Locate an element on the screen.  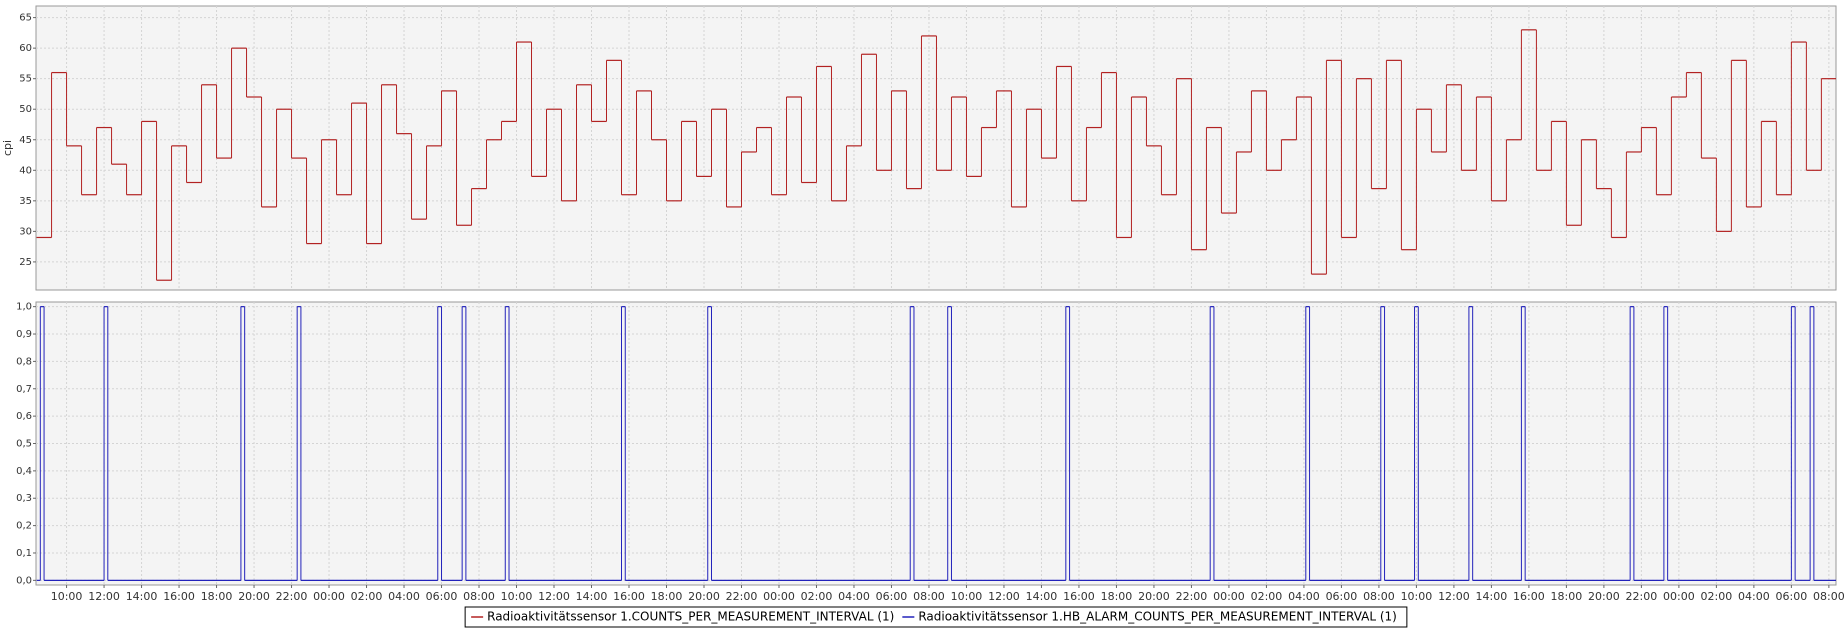
y-tick-label: 55 is located at coordinates (25, 79).